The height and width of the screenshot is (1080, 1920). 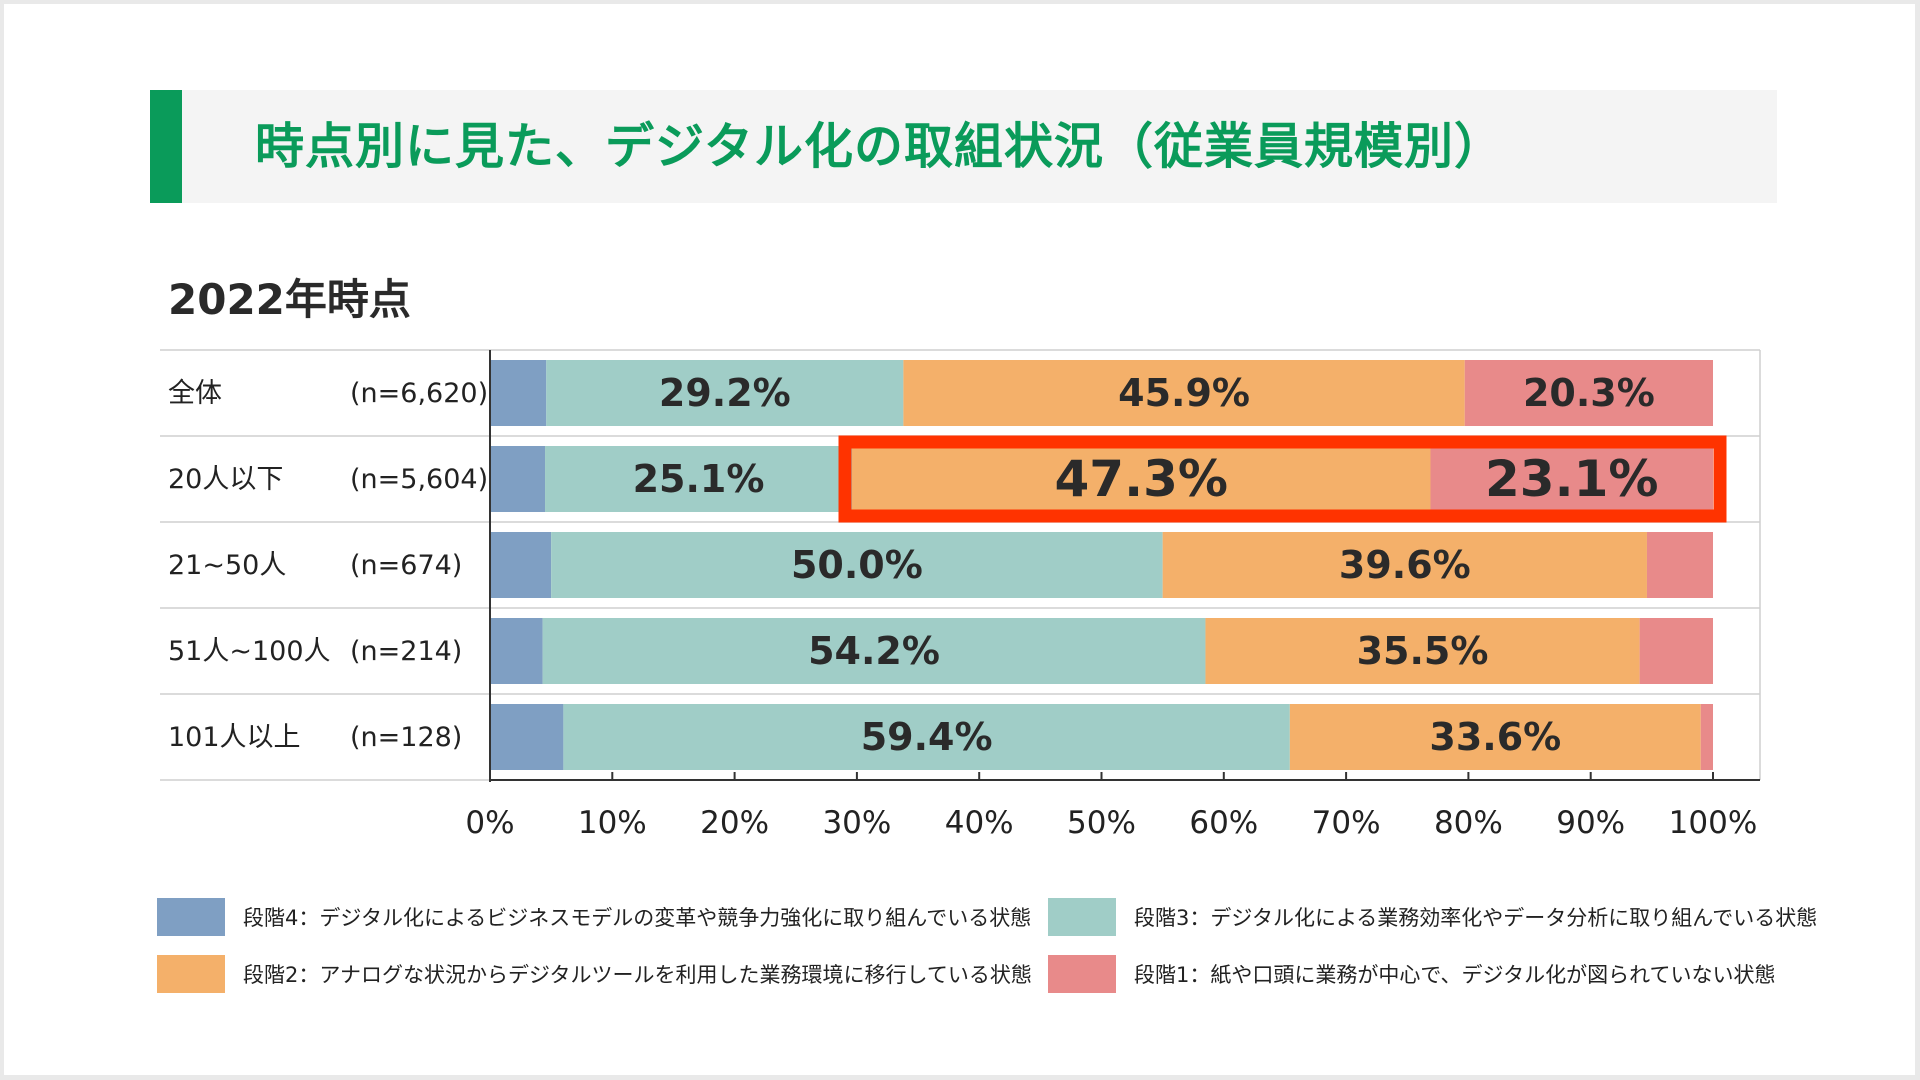 What do you see at coordinates (406, 565) in the screenshot?
I see `sample-size-label: (n=674)` at bounding box center [406, 565].